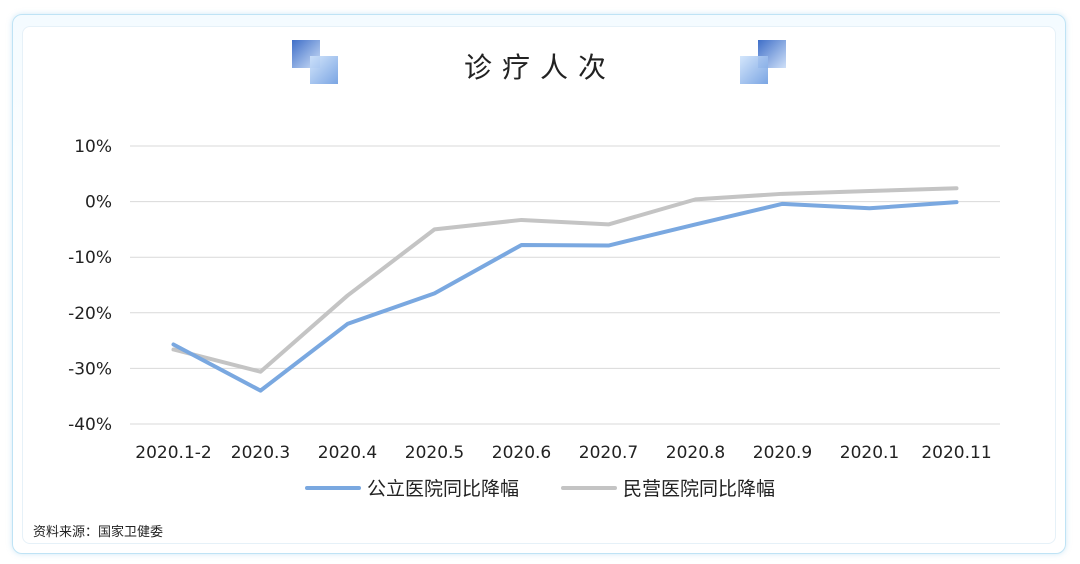  Describe the element at coordinates (540, 487) in the screenshot. I see `legend: 公立医院同比降幅 民营医院同比降幅` at that location.